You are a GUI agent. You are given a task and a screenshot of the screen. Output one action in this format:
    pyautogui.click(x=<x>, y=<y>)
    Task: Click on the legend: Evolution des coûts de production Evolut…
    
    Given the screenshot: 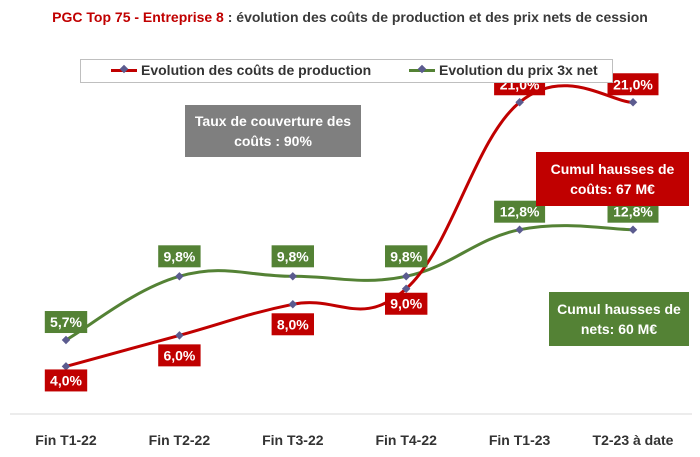 What is the action you would take?
    pyautogui.click(x=346, y=71)
    